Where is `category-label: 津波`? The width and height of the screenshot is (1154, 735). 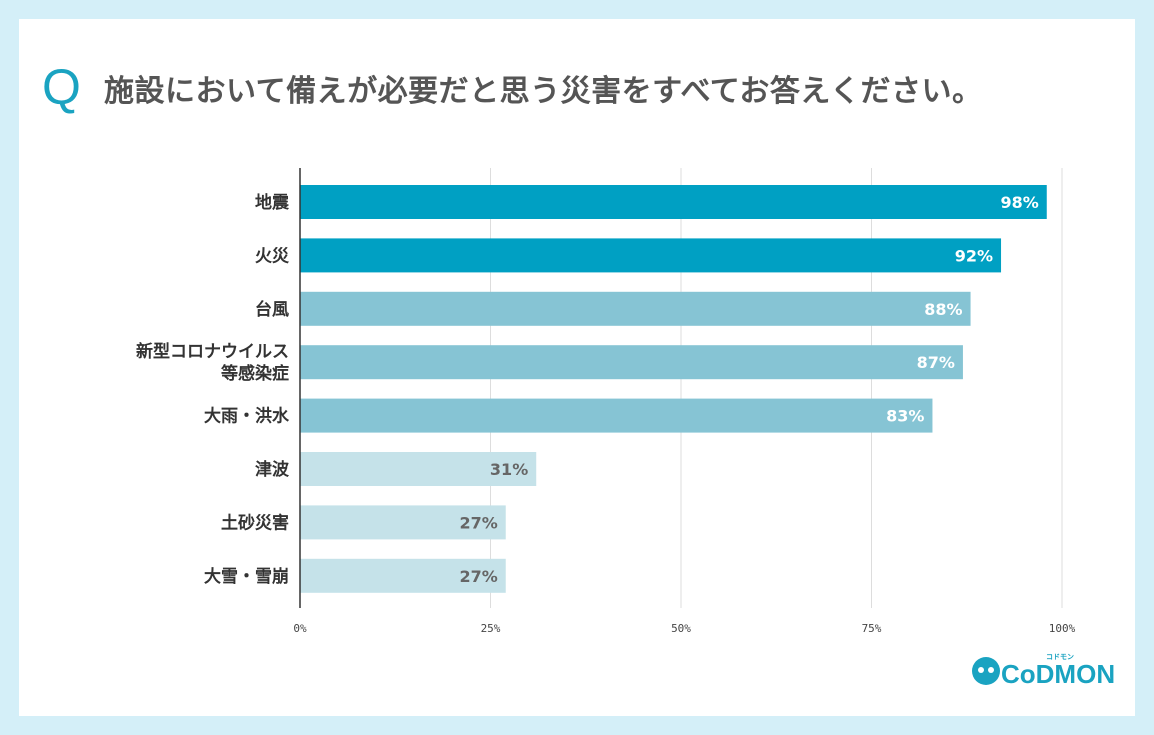
category-label: 津波 is located at coordinates (272, 469).